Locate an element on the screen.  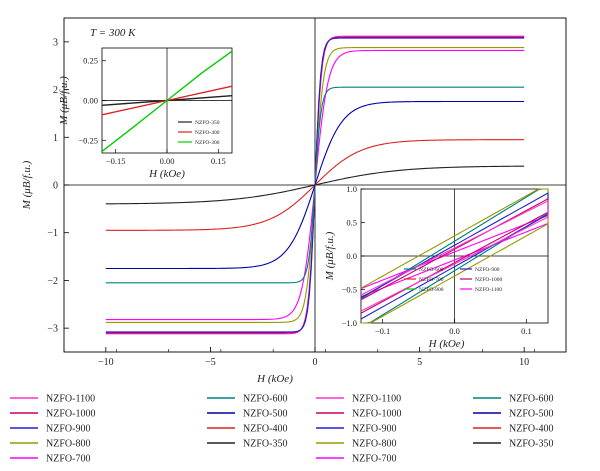
inset-right-ytick-label: 1.0 is located at coordinates (351, 189).